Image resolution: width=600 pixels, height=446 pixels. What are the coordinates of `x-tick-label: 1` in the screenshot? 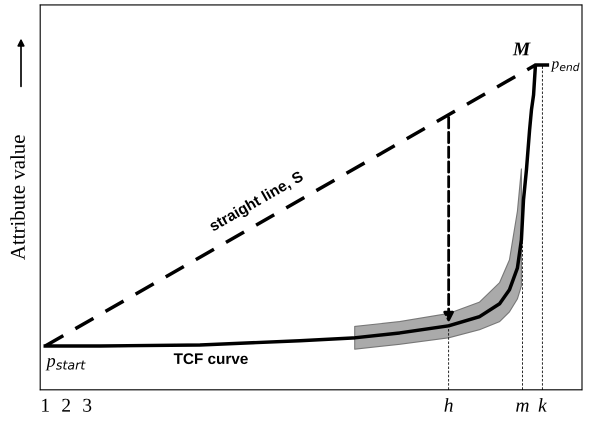 It's located at (45, 405).